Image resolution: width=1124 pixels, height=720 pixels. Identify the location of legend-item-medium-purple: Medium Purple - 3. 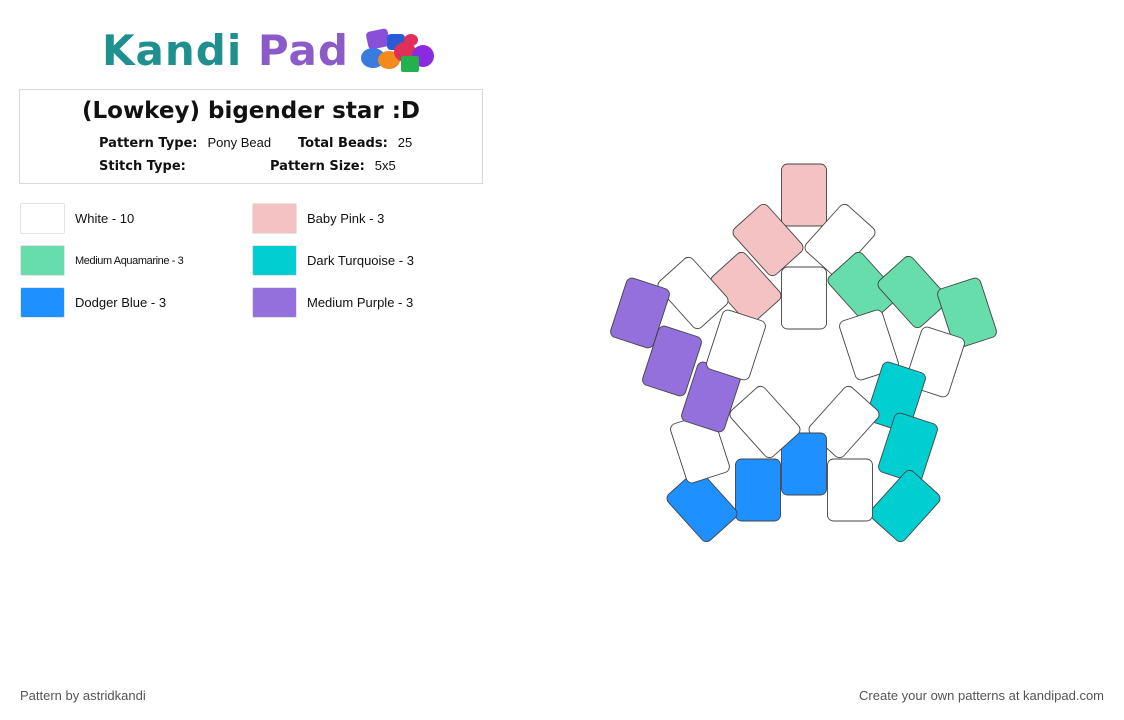
(332, 302).